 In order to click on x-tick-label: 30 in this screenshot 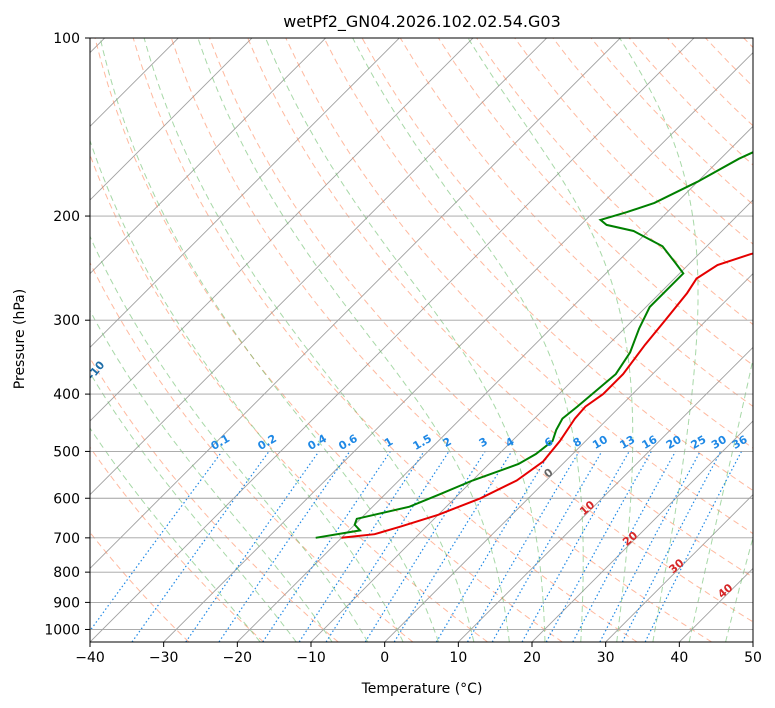, I will do `click(606, 658)`.